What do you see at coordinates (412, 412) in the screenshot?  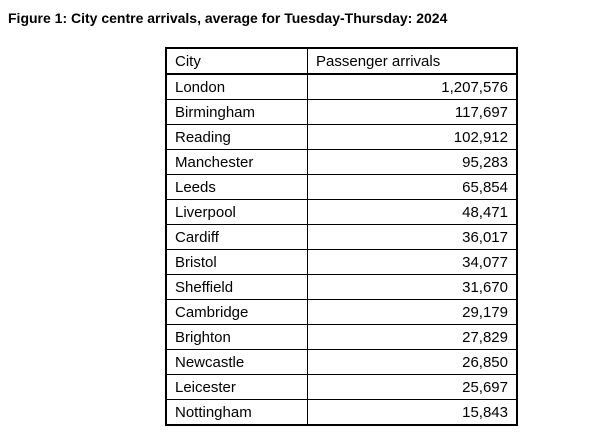 I see `arrivals-cell: 15,843` at bounding box center [412, 412].